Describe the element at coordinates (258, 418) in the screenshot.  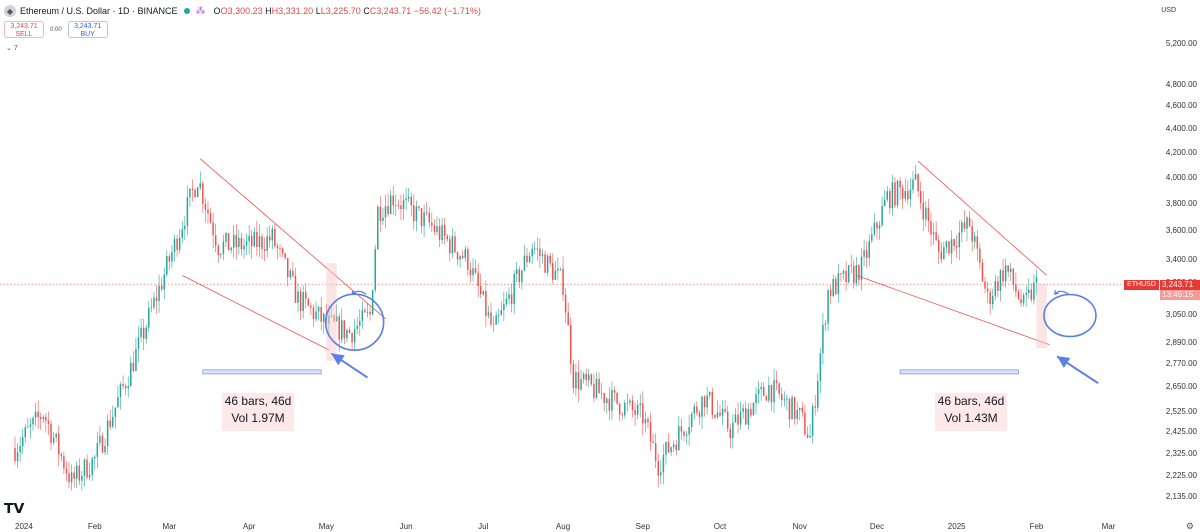
I see `measure-left-volume: Vol 1.97M` at that location.